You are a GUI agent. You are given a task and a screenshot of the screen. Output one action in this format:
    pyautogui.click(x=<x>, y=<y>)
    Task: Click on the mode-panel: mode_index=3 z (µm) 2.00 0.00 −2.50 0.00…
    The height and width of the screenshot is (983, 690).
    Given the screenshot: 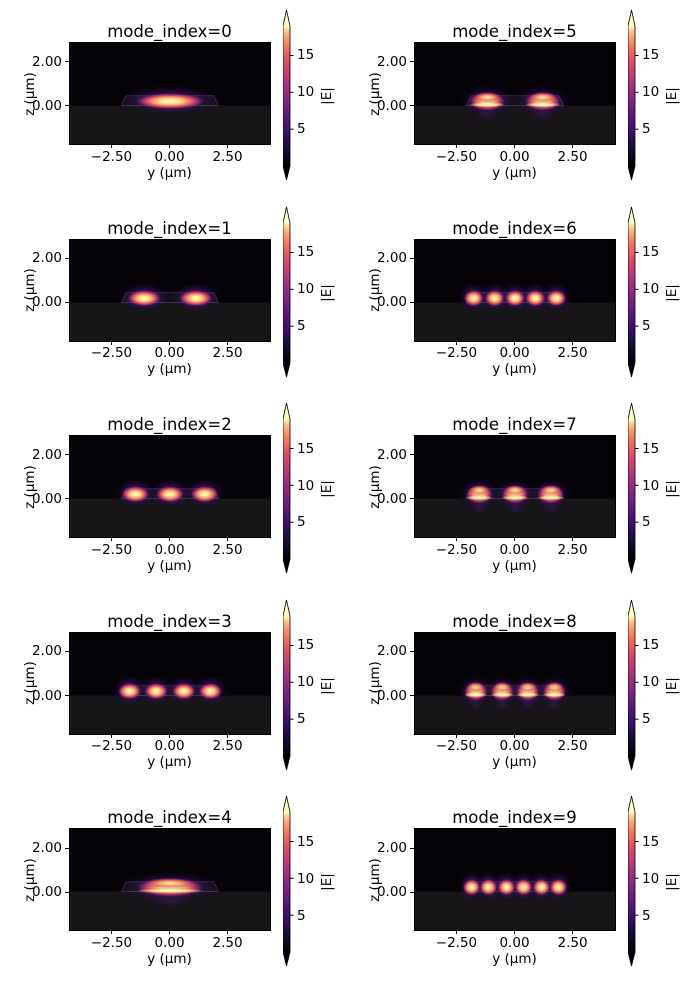 What is the action you would take?
    pyautogui.click(x=172, y=688)
    